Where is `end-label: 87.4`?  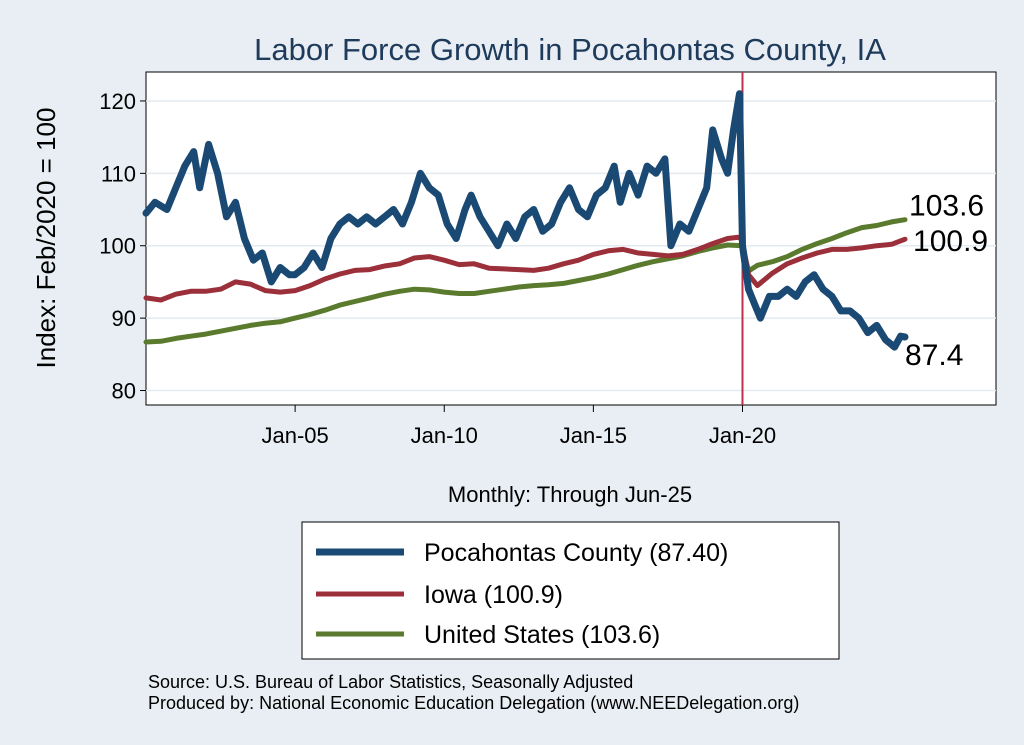 end-label: 87.4 is located at coordinates (934, 355).